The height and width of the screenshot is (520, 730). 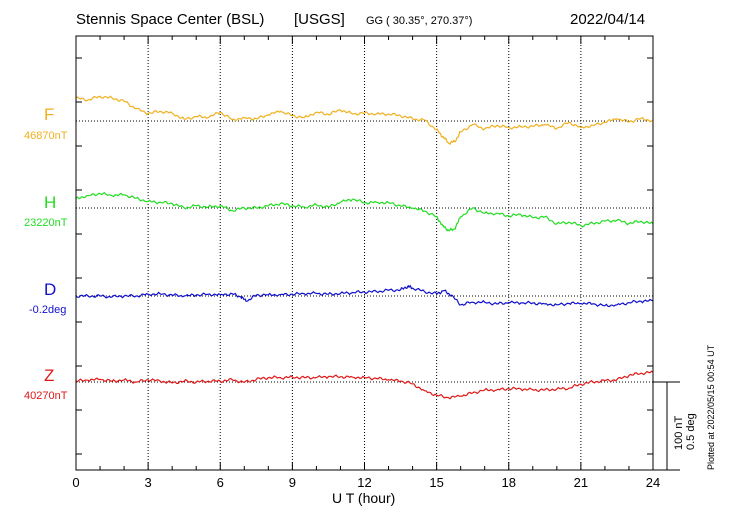 What do you see at coordinates (436, 482) in the screenshot?
I see `x-tick-label: 15` at bounding box center [436, 482].